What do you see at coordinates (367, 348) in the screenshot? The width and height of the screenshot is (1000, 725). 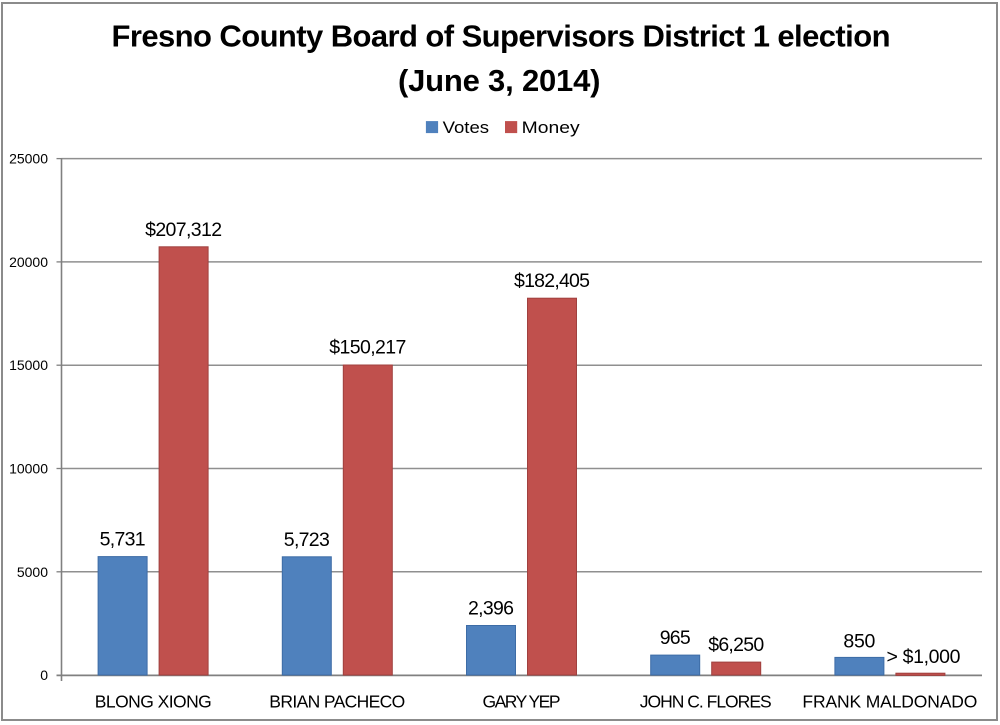 I see `svg-text: $150,217` at bounding box center [367, 348].